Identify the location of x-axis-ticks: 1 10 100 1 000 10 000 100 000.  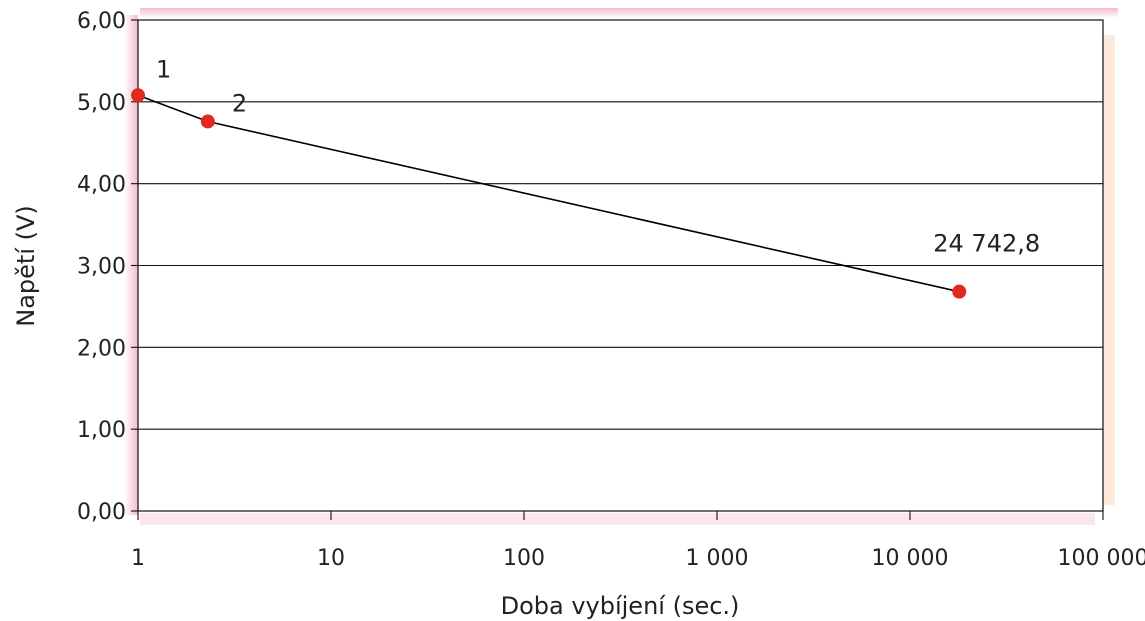
(638, 541).